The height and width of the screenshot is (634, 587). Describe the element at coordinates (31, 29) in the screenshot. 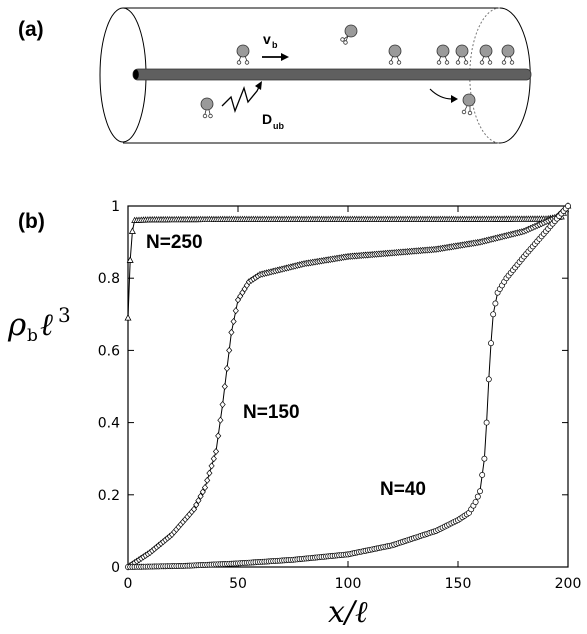

I see `panel-label-a: (a)` at that location.